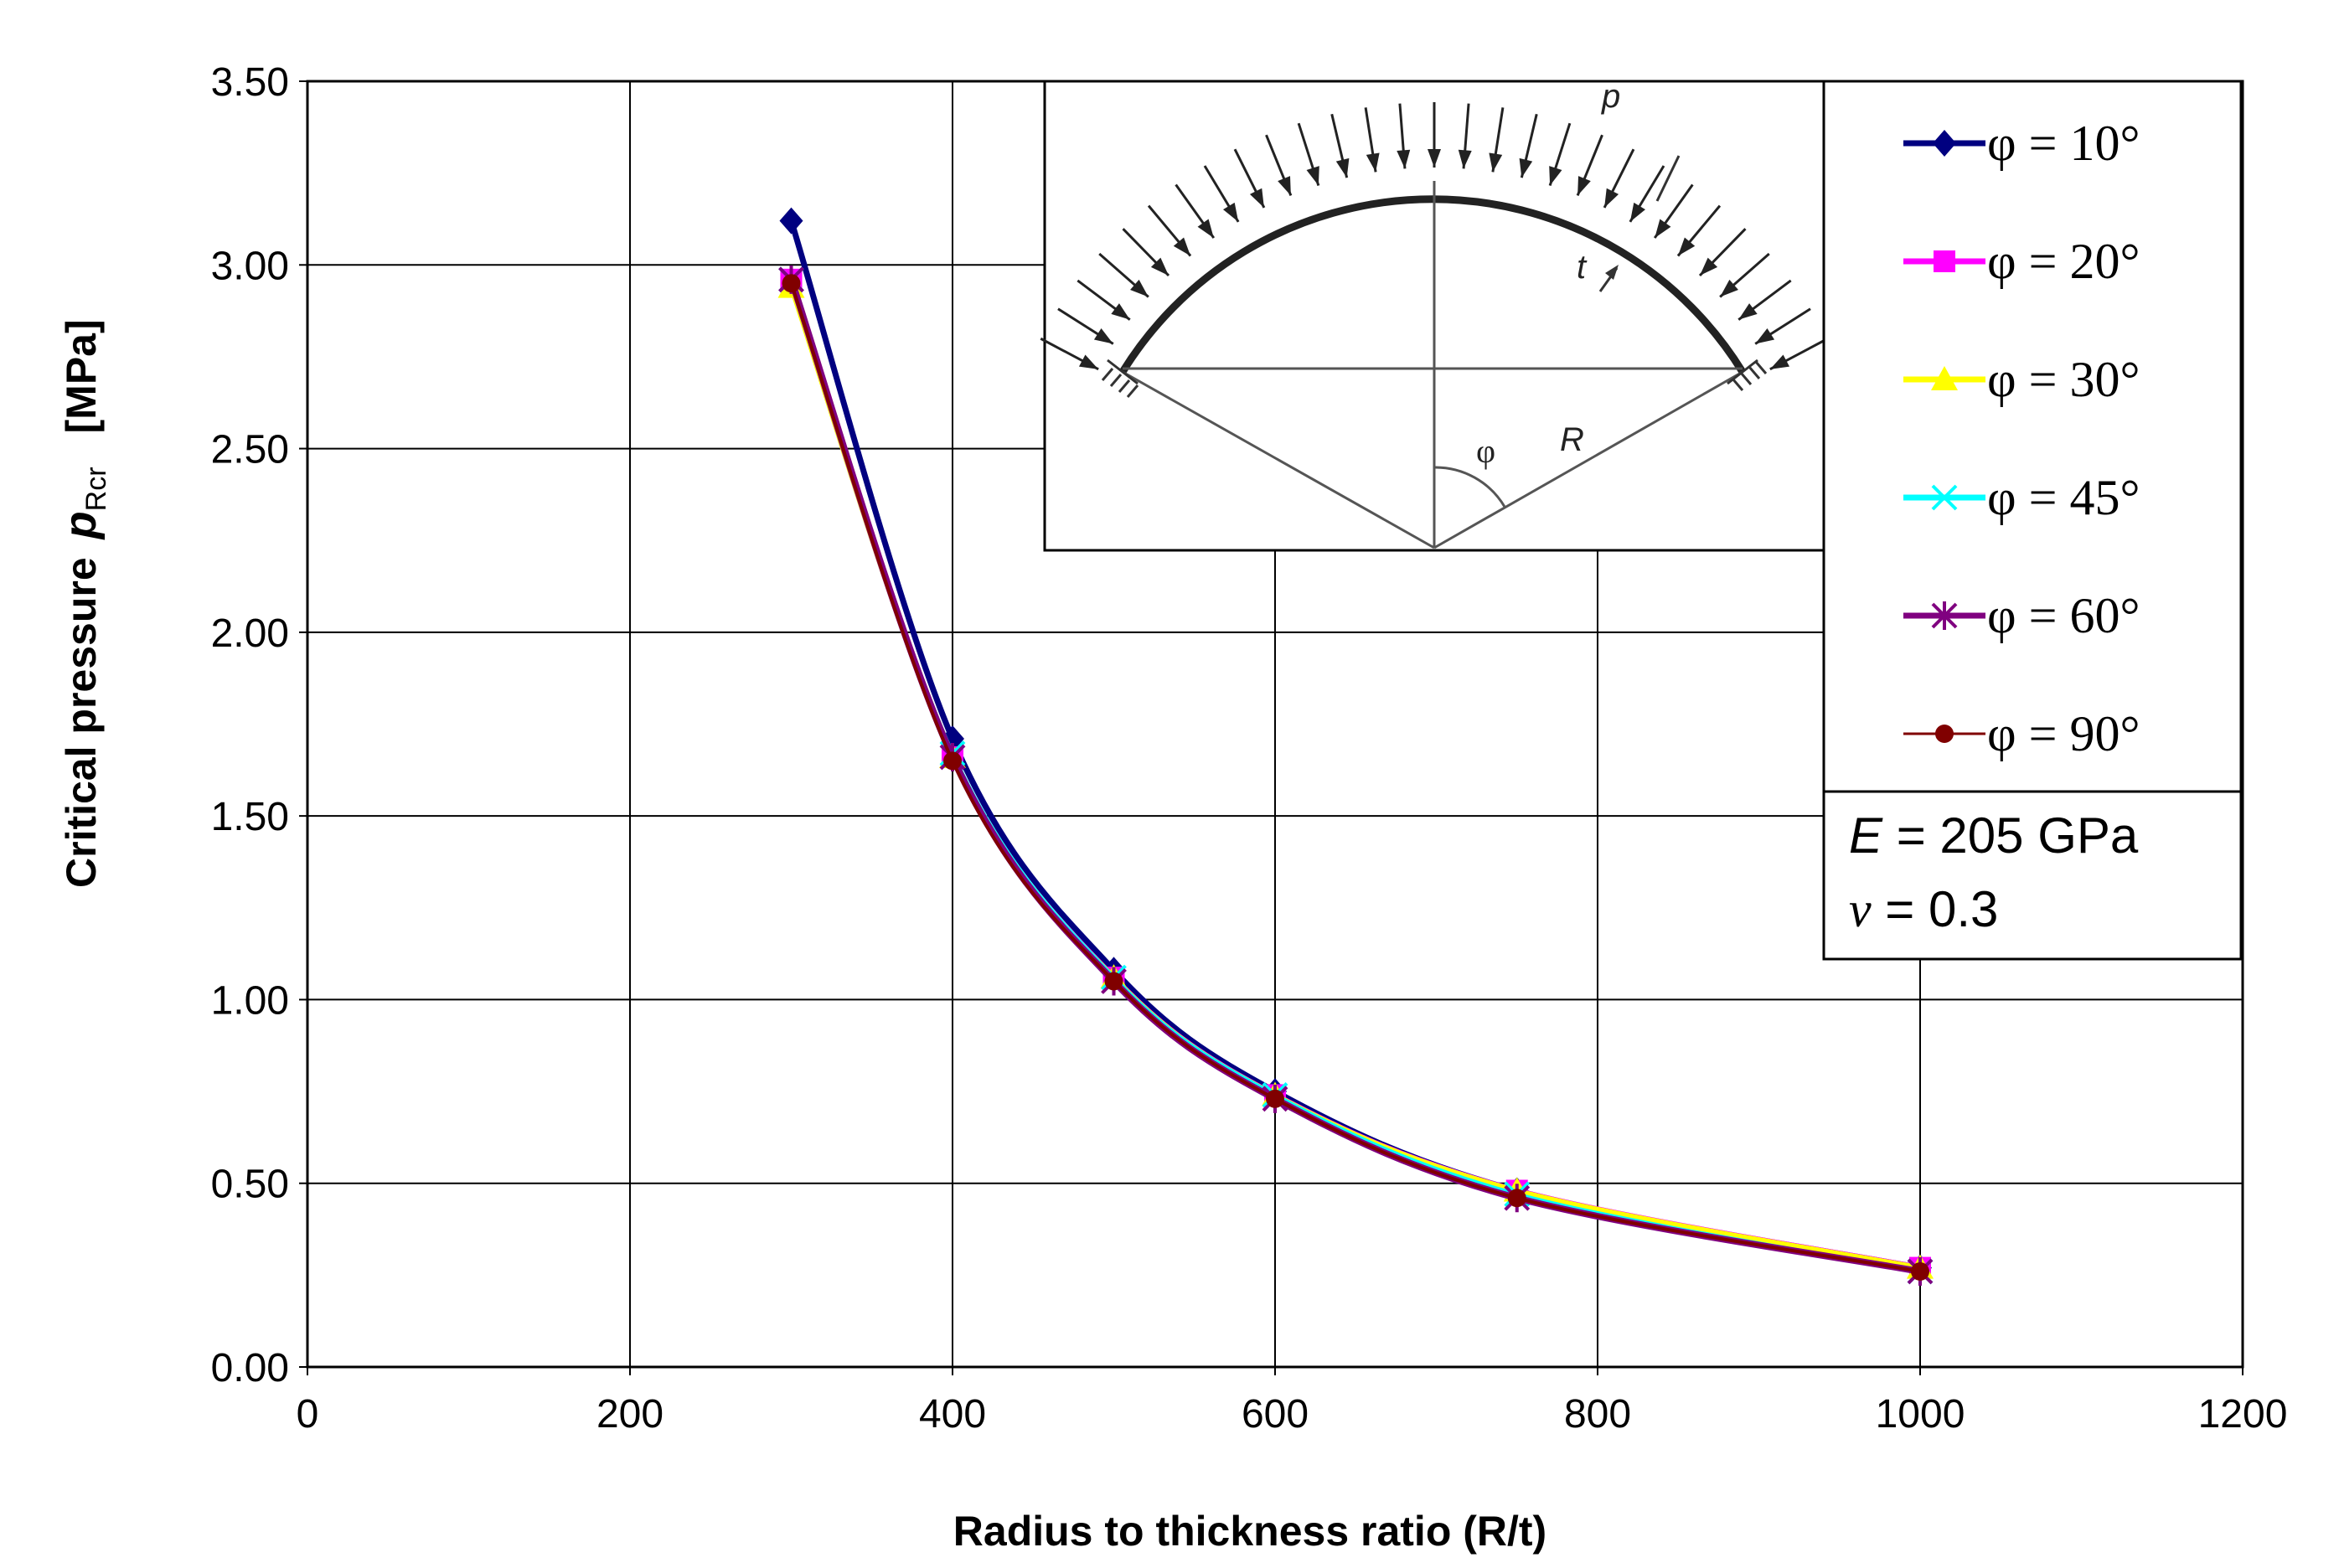  What do you see at coordinates (250, 450) in the screenshot?
I see `y-tick-label: 2.50` at bounding box center [250, 450].